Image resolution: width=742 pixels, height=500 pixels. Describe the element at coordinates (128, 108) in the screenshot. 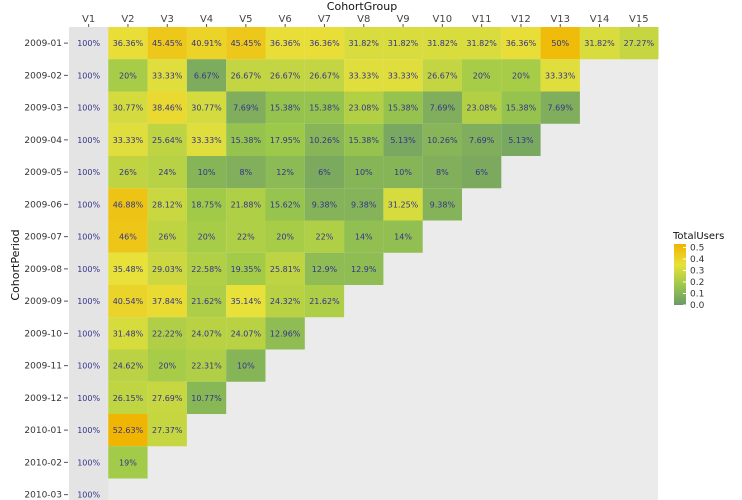

I see `cell-value-label: 30.77%` at that location.